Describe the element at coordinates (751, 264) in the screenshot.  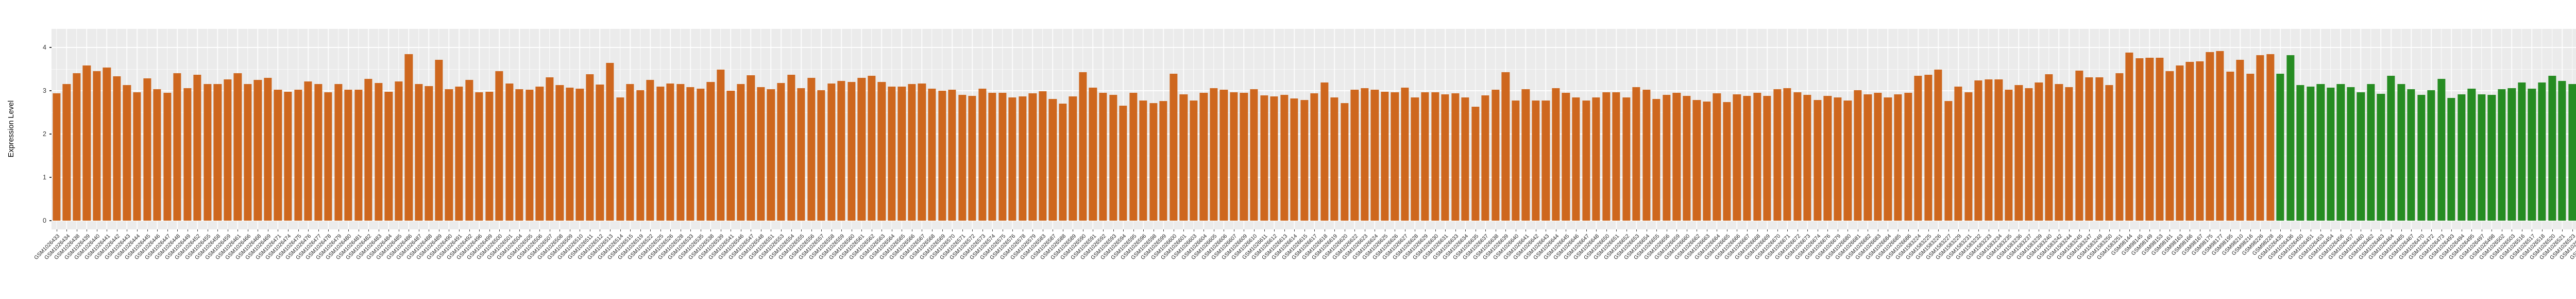
I see `x-axis-cell: GSM1026548` at that location.